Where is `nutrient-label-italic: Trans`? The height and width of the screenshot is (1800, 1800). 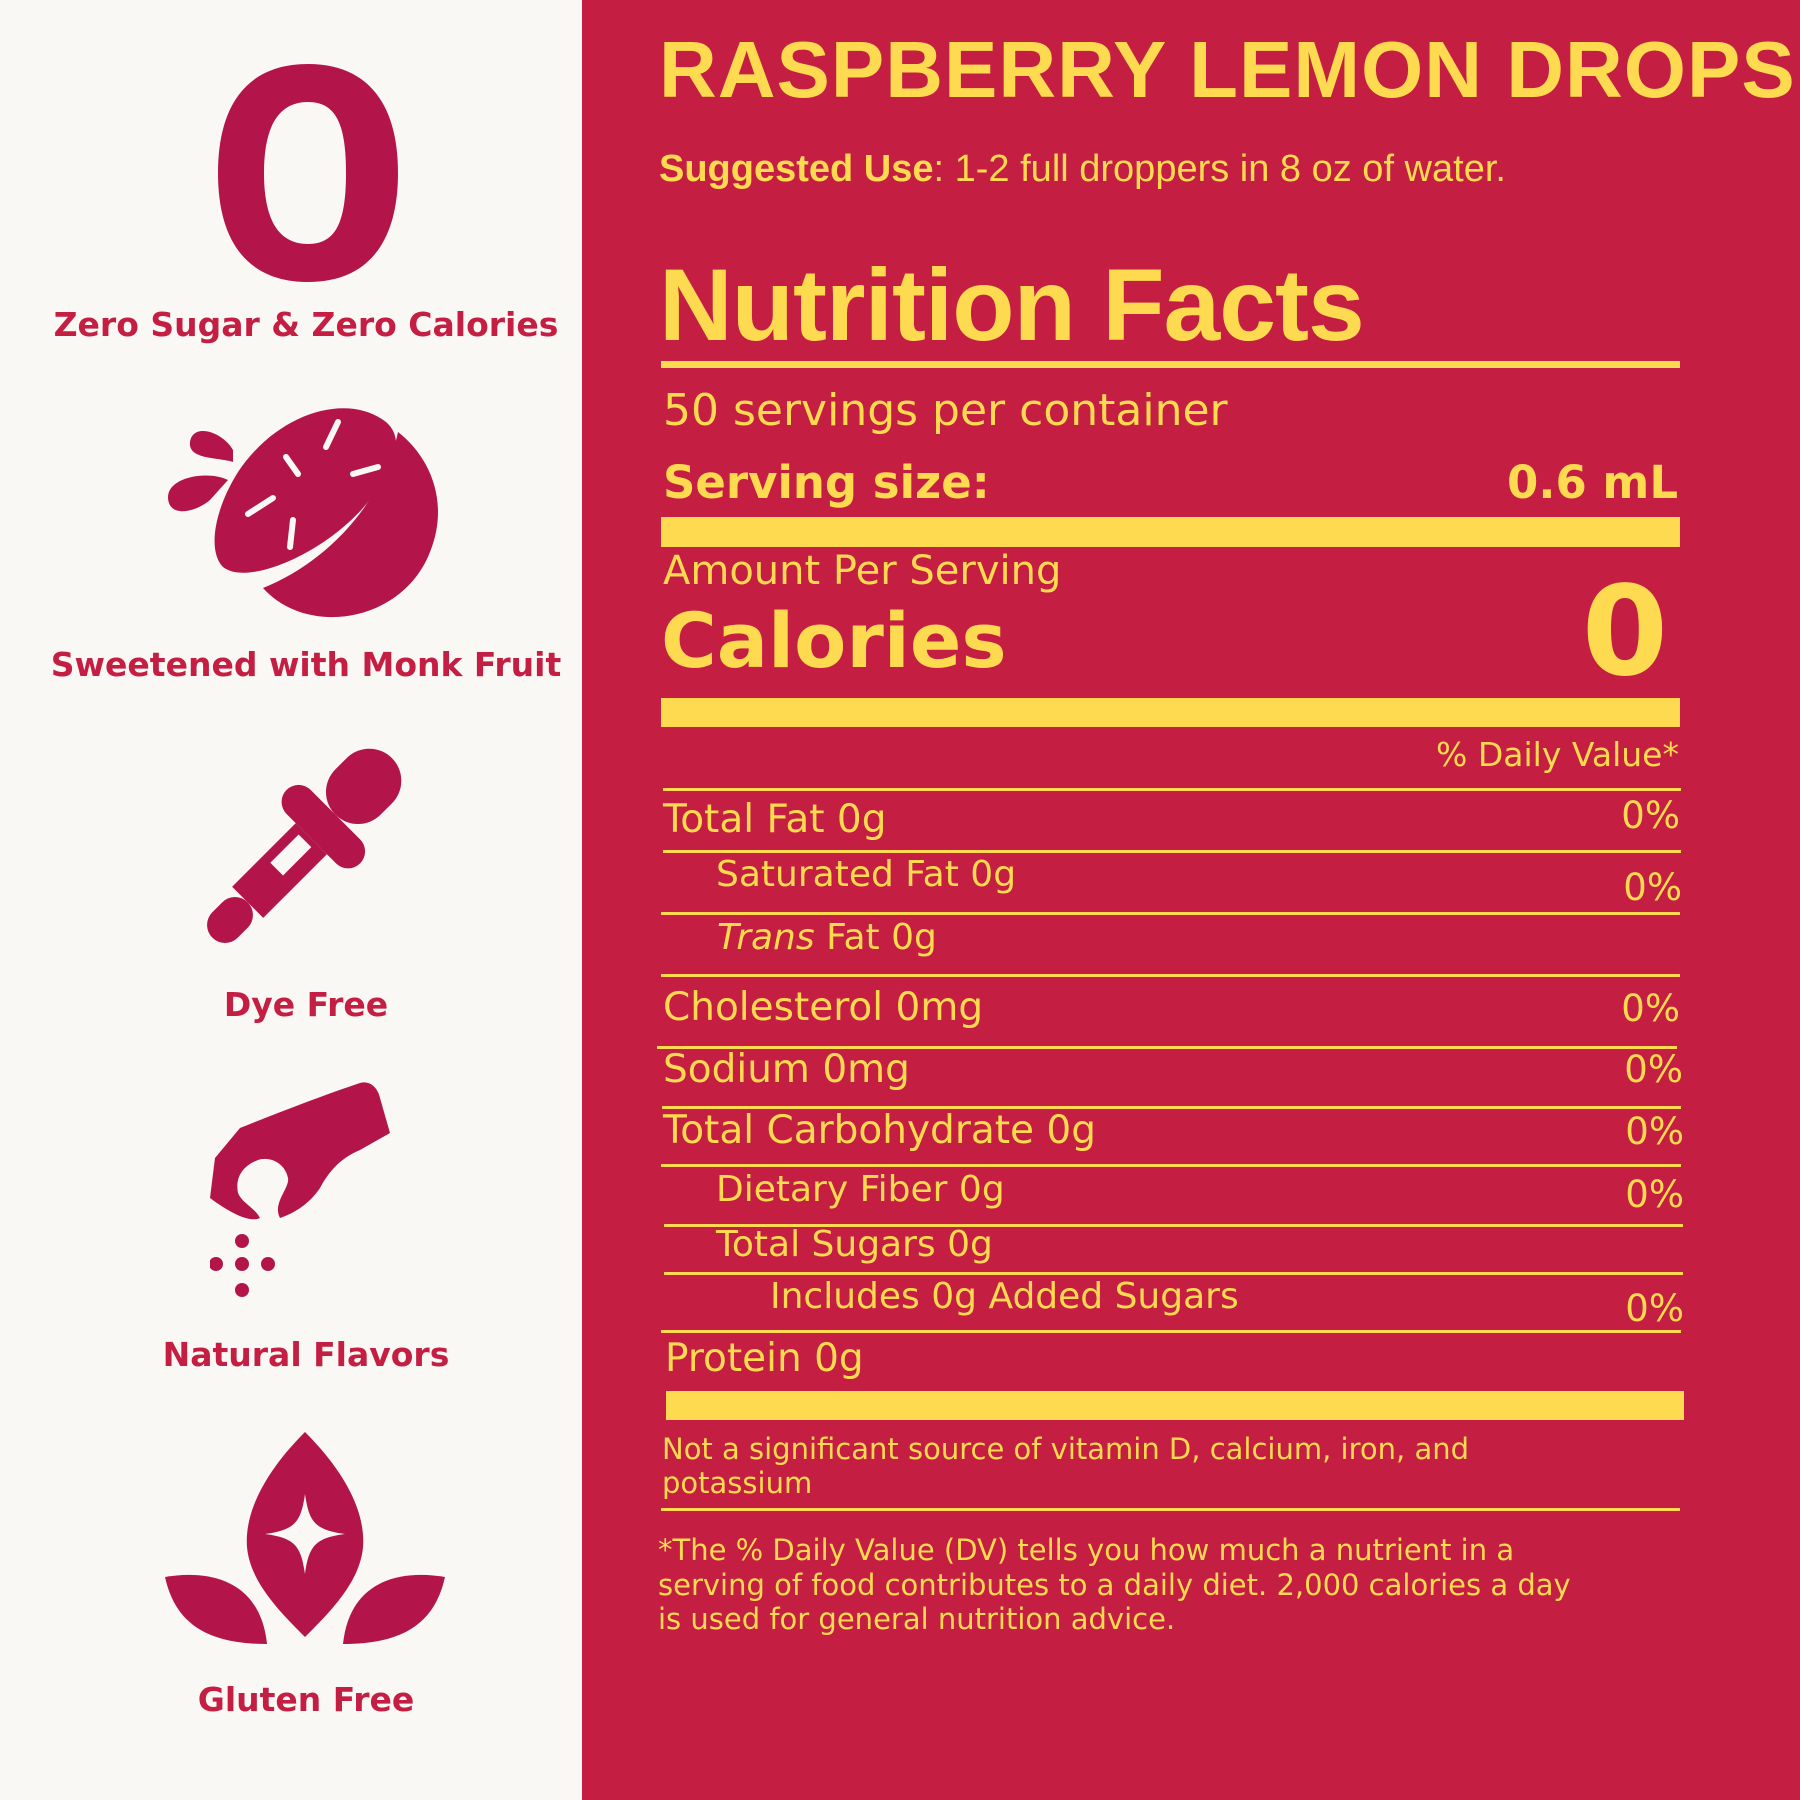 nutrient-label-italic: Trans is located at coordinates (766, 937).